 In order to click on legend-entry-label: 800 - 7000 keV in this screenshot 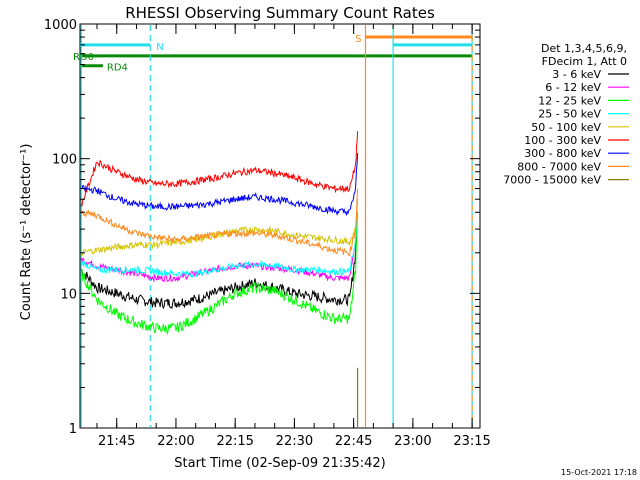, I will do `click(559, 166)`.